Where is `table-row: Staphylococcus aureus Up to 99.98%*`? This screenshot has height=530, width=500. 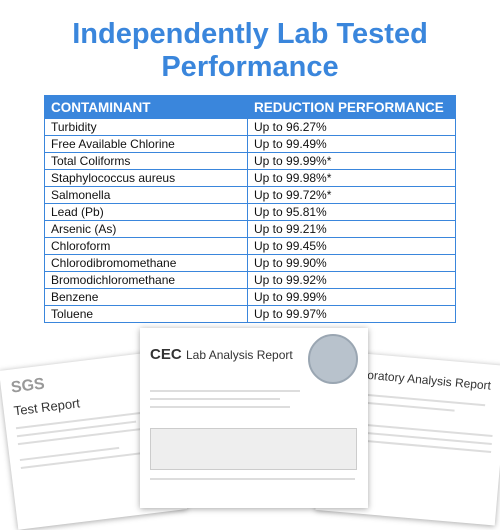
table-row: Staphylococcus aureus Up to 99.98%* is located at coordinates (250, 178).